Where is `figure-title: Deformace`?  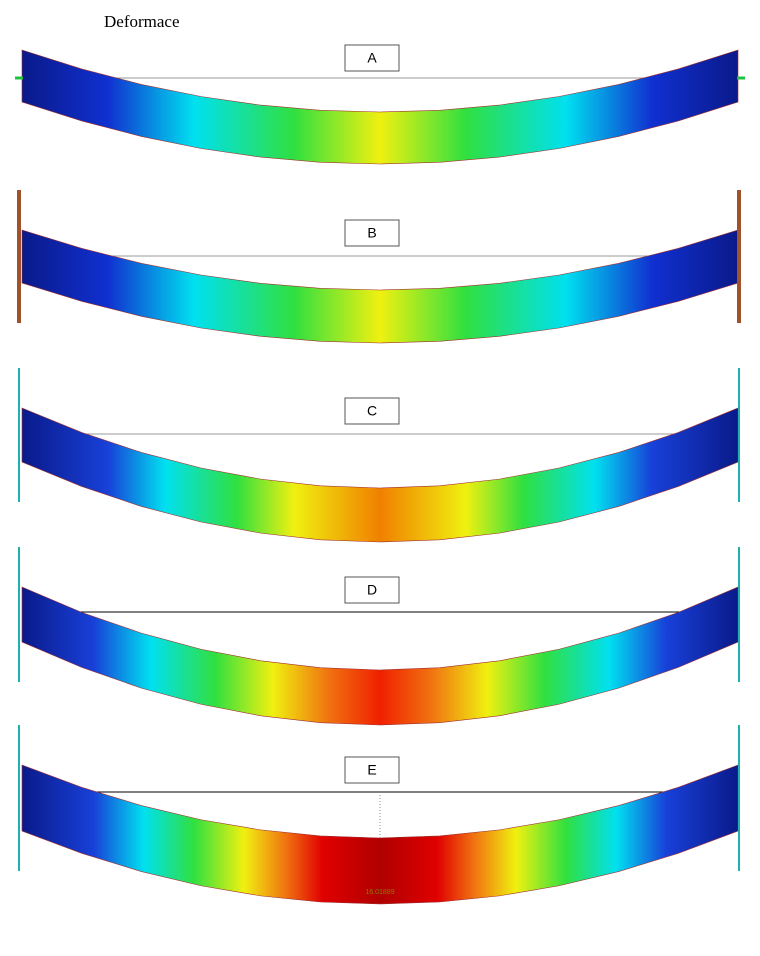 figure-title: Deformace is located at coordinates (142, 21).